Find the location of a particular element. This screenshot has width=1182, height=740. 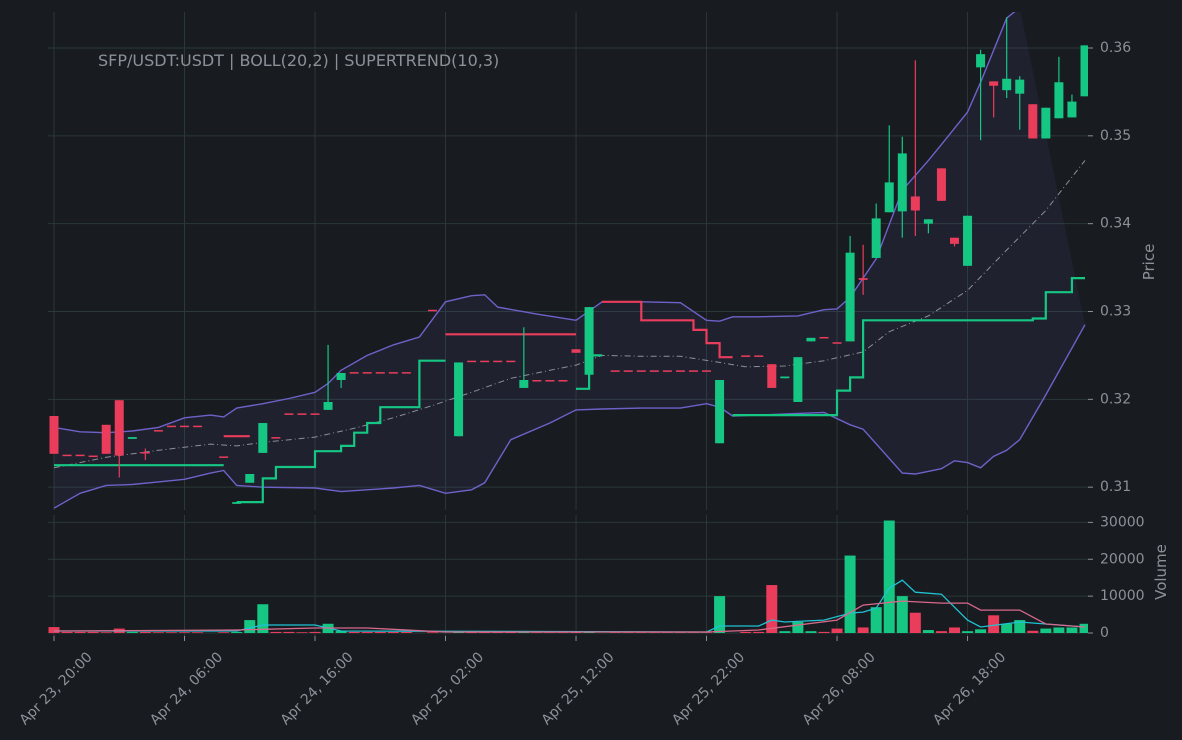

y-axis-label: Volume is located at coordinates (1161, 572).